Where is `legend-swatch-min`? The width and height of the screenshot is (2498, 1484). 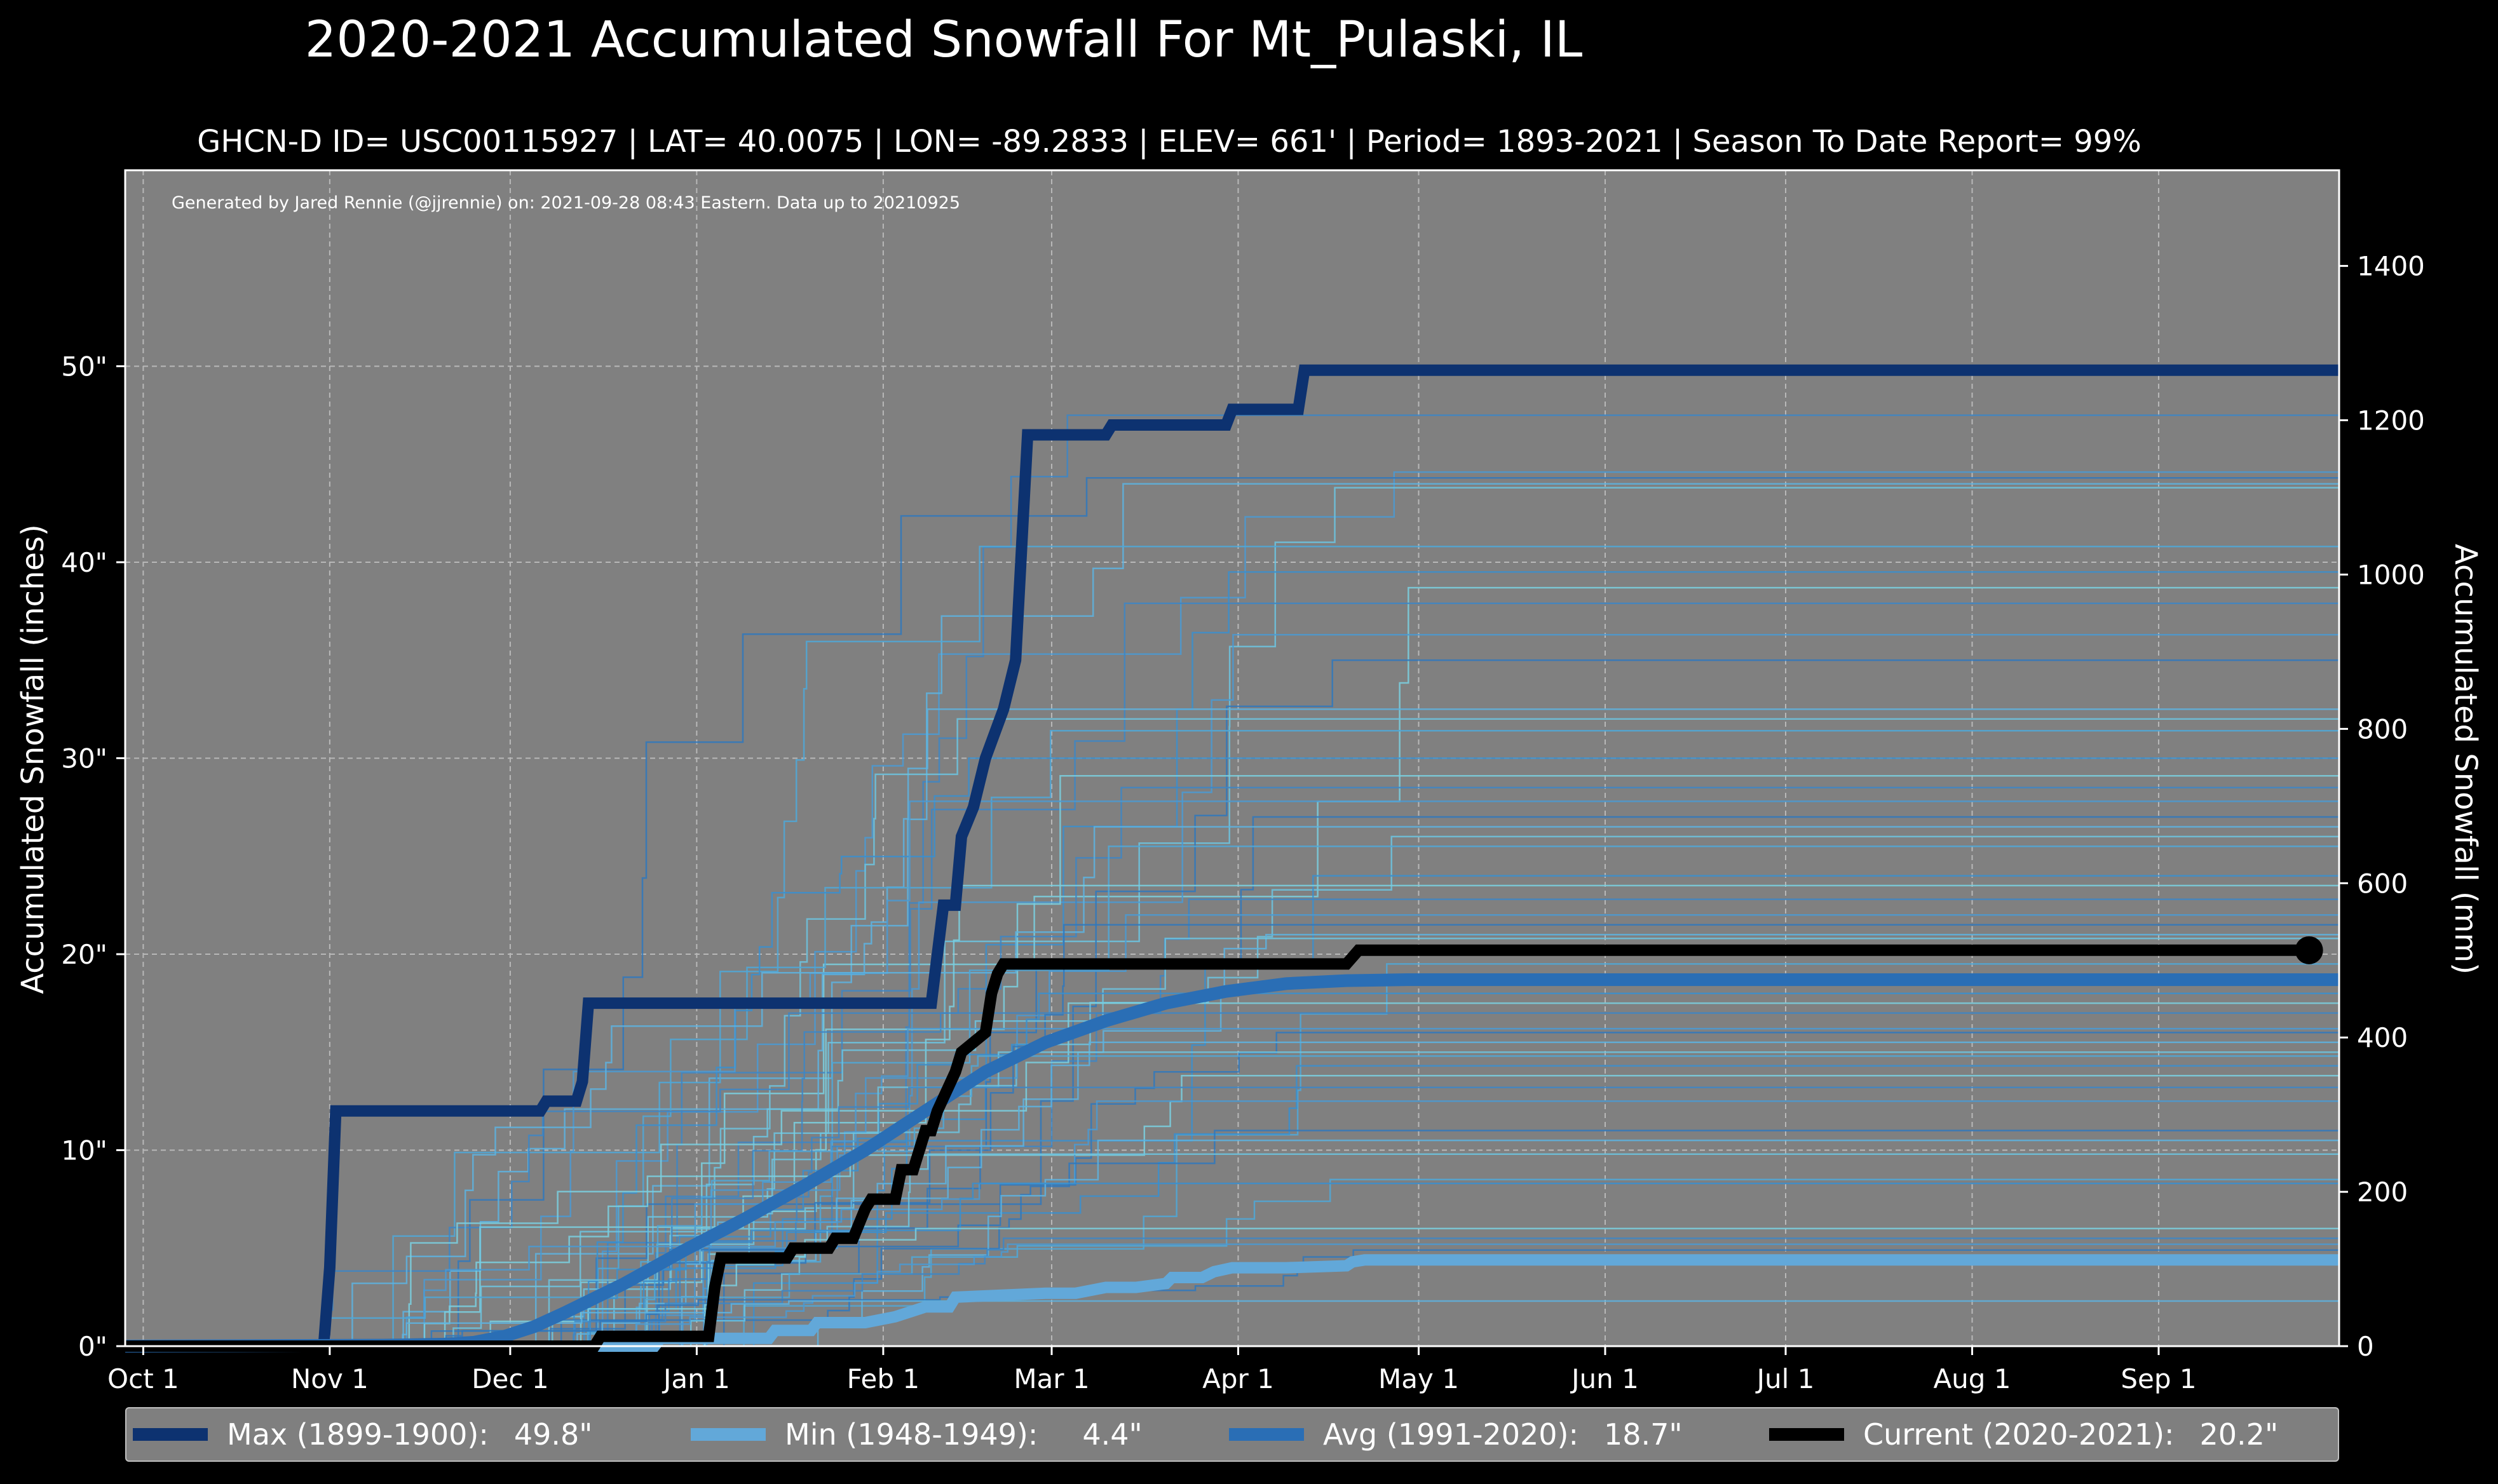
legend-swatch-min is located at coordinates (728, 1434).